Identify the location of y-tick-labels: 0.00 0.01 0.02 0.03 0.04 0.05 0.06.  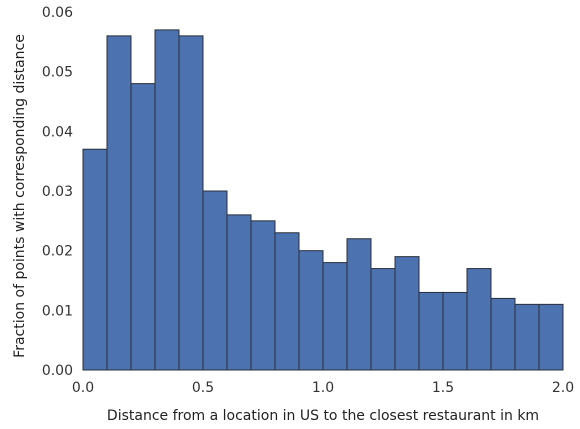
(57, 192).